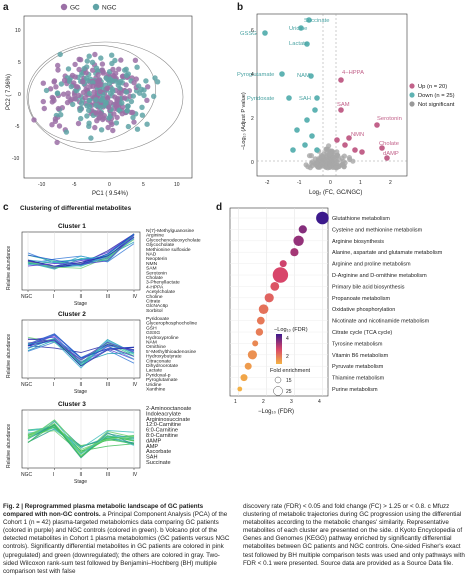 The image size is (474, 578). What do you see at coordinates (299, 183) in the screenshot?
I see `b-xtick: -1` at bounding box center [299, 183].